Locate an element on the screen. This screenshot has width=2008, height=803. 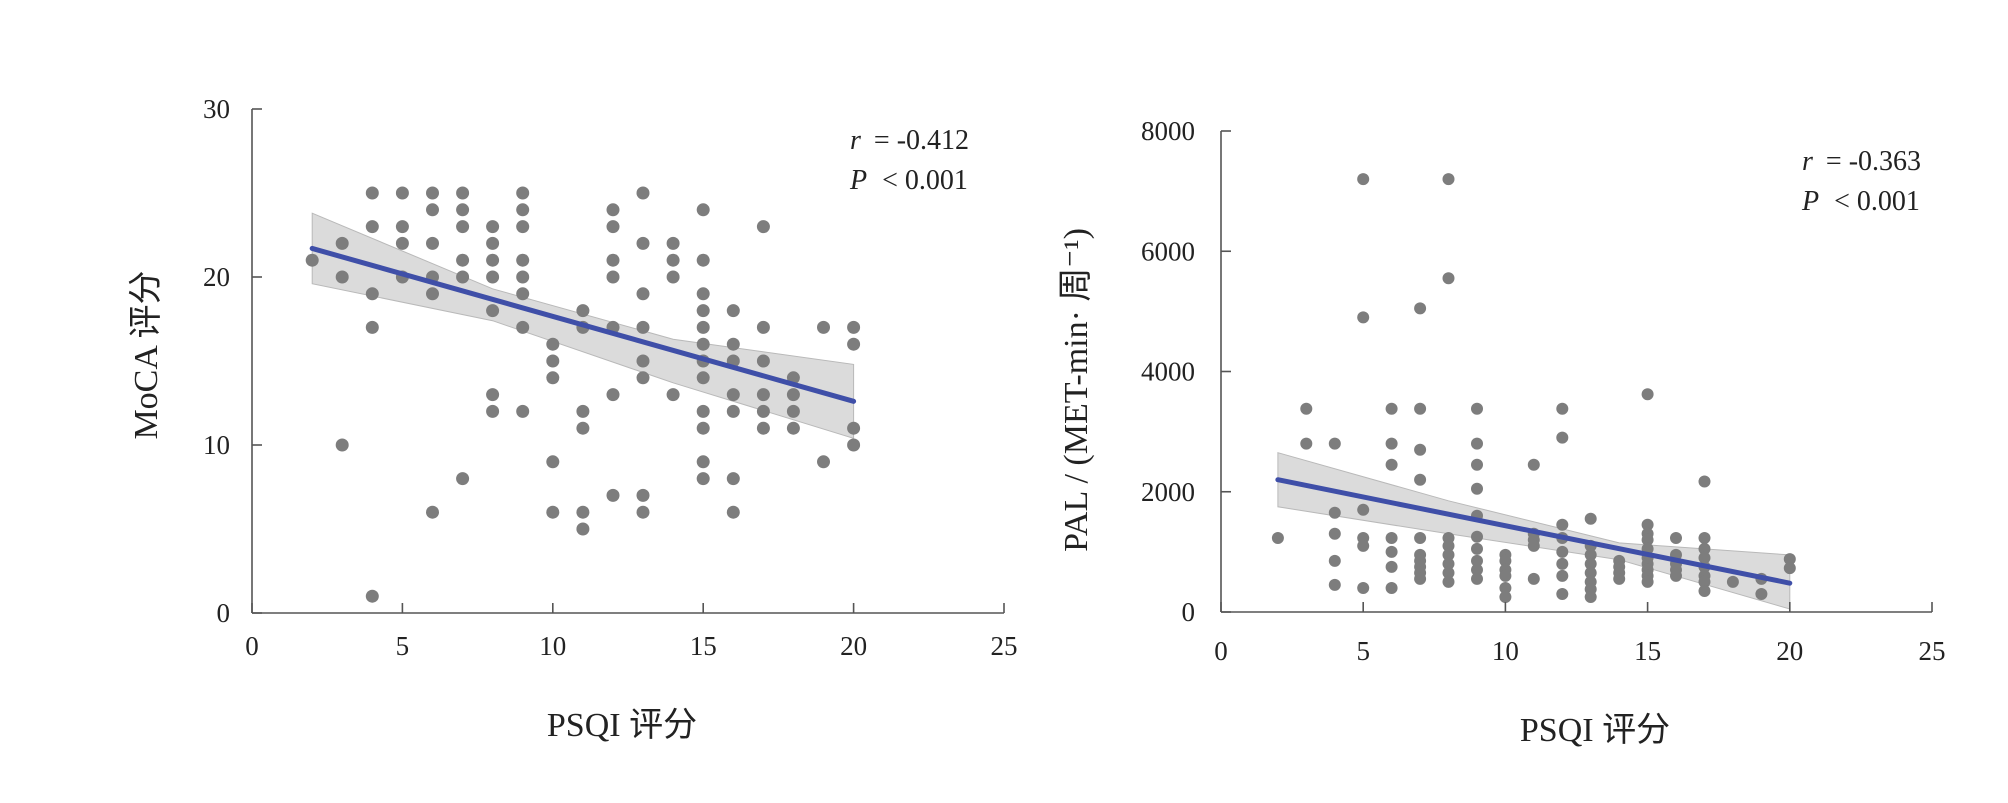
r-value: = -0.412 is located at coordinates (921, 140).